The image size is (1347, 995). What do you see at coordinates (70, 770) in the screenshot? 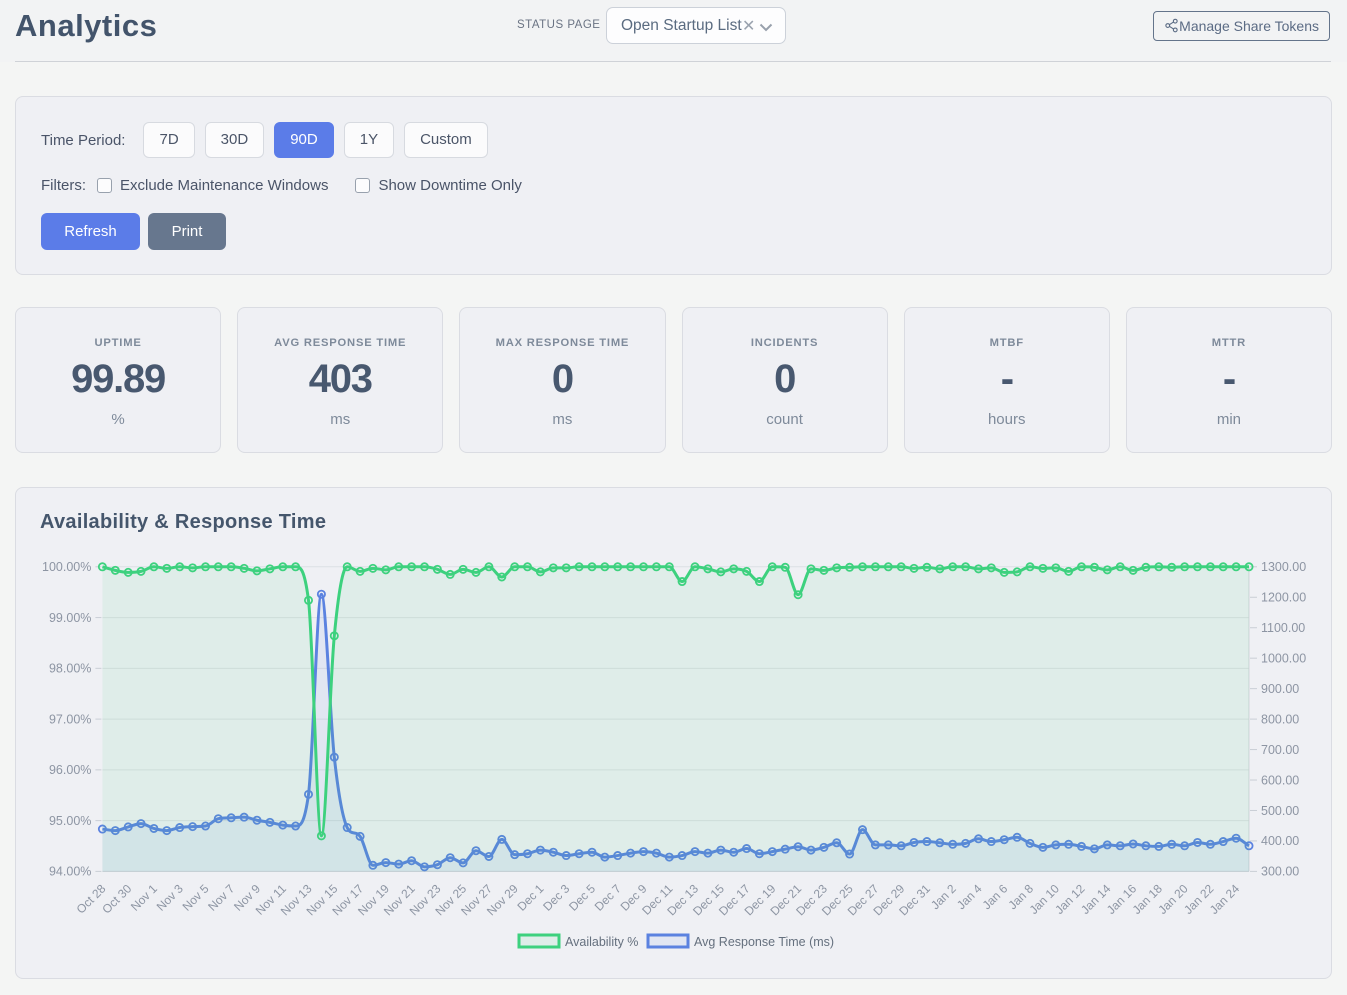
I see `svg-text: 96.00%` at bounding box center [70, 770].